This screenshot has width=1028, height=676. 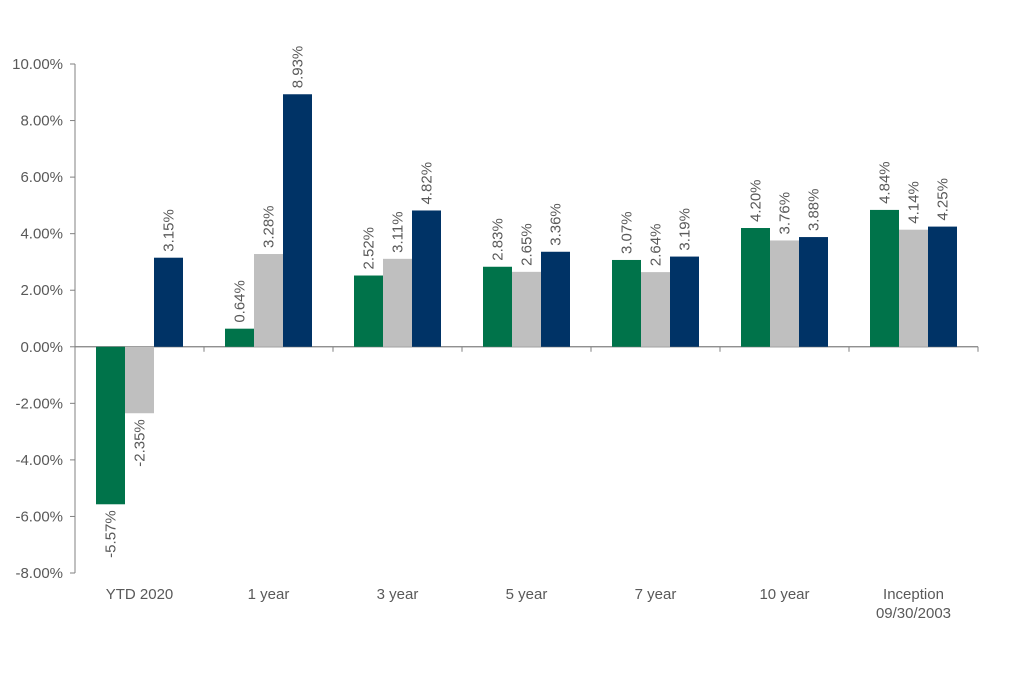 What do you see at coordinates (526, 349) in the screenshot?
I see `x-axis` at bounding box center [526, 349].